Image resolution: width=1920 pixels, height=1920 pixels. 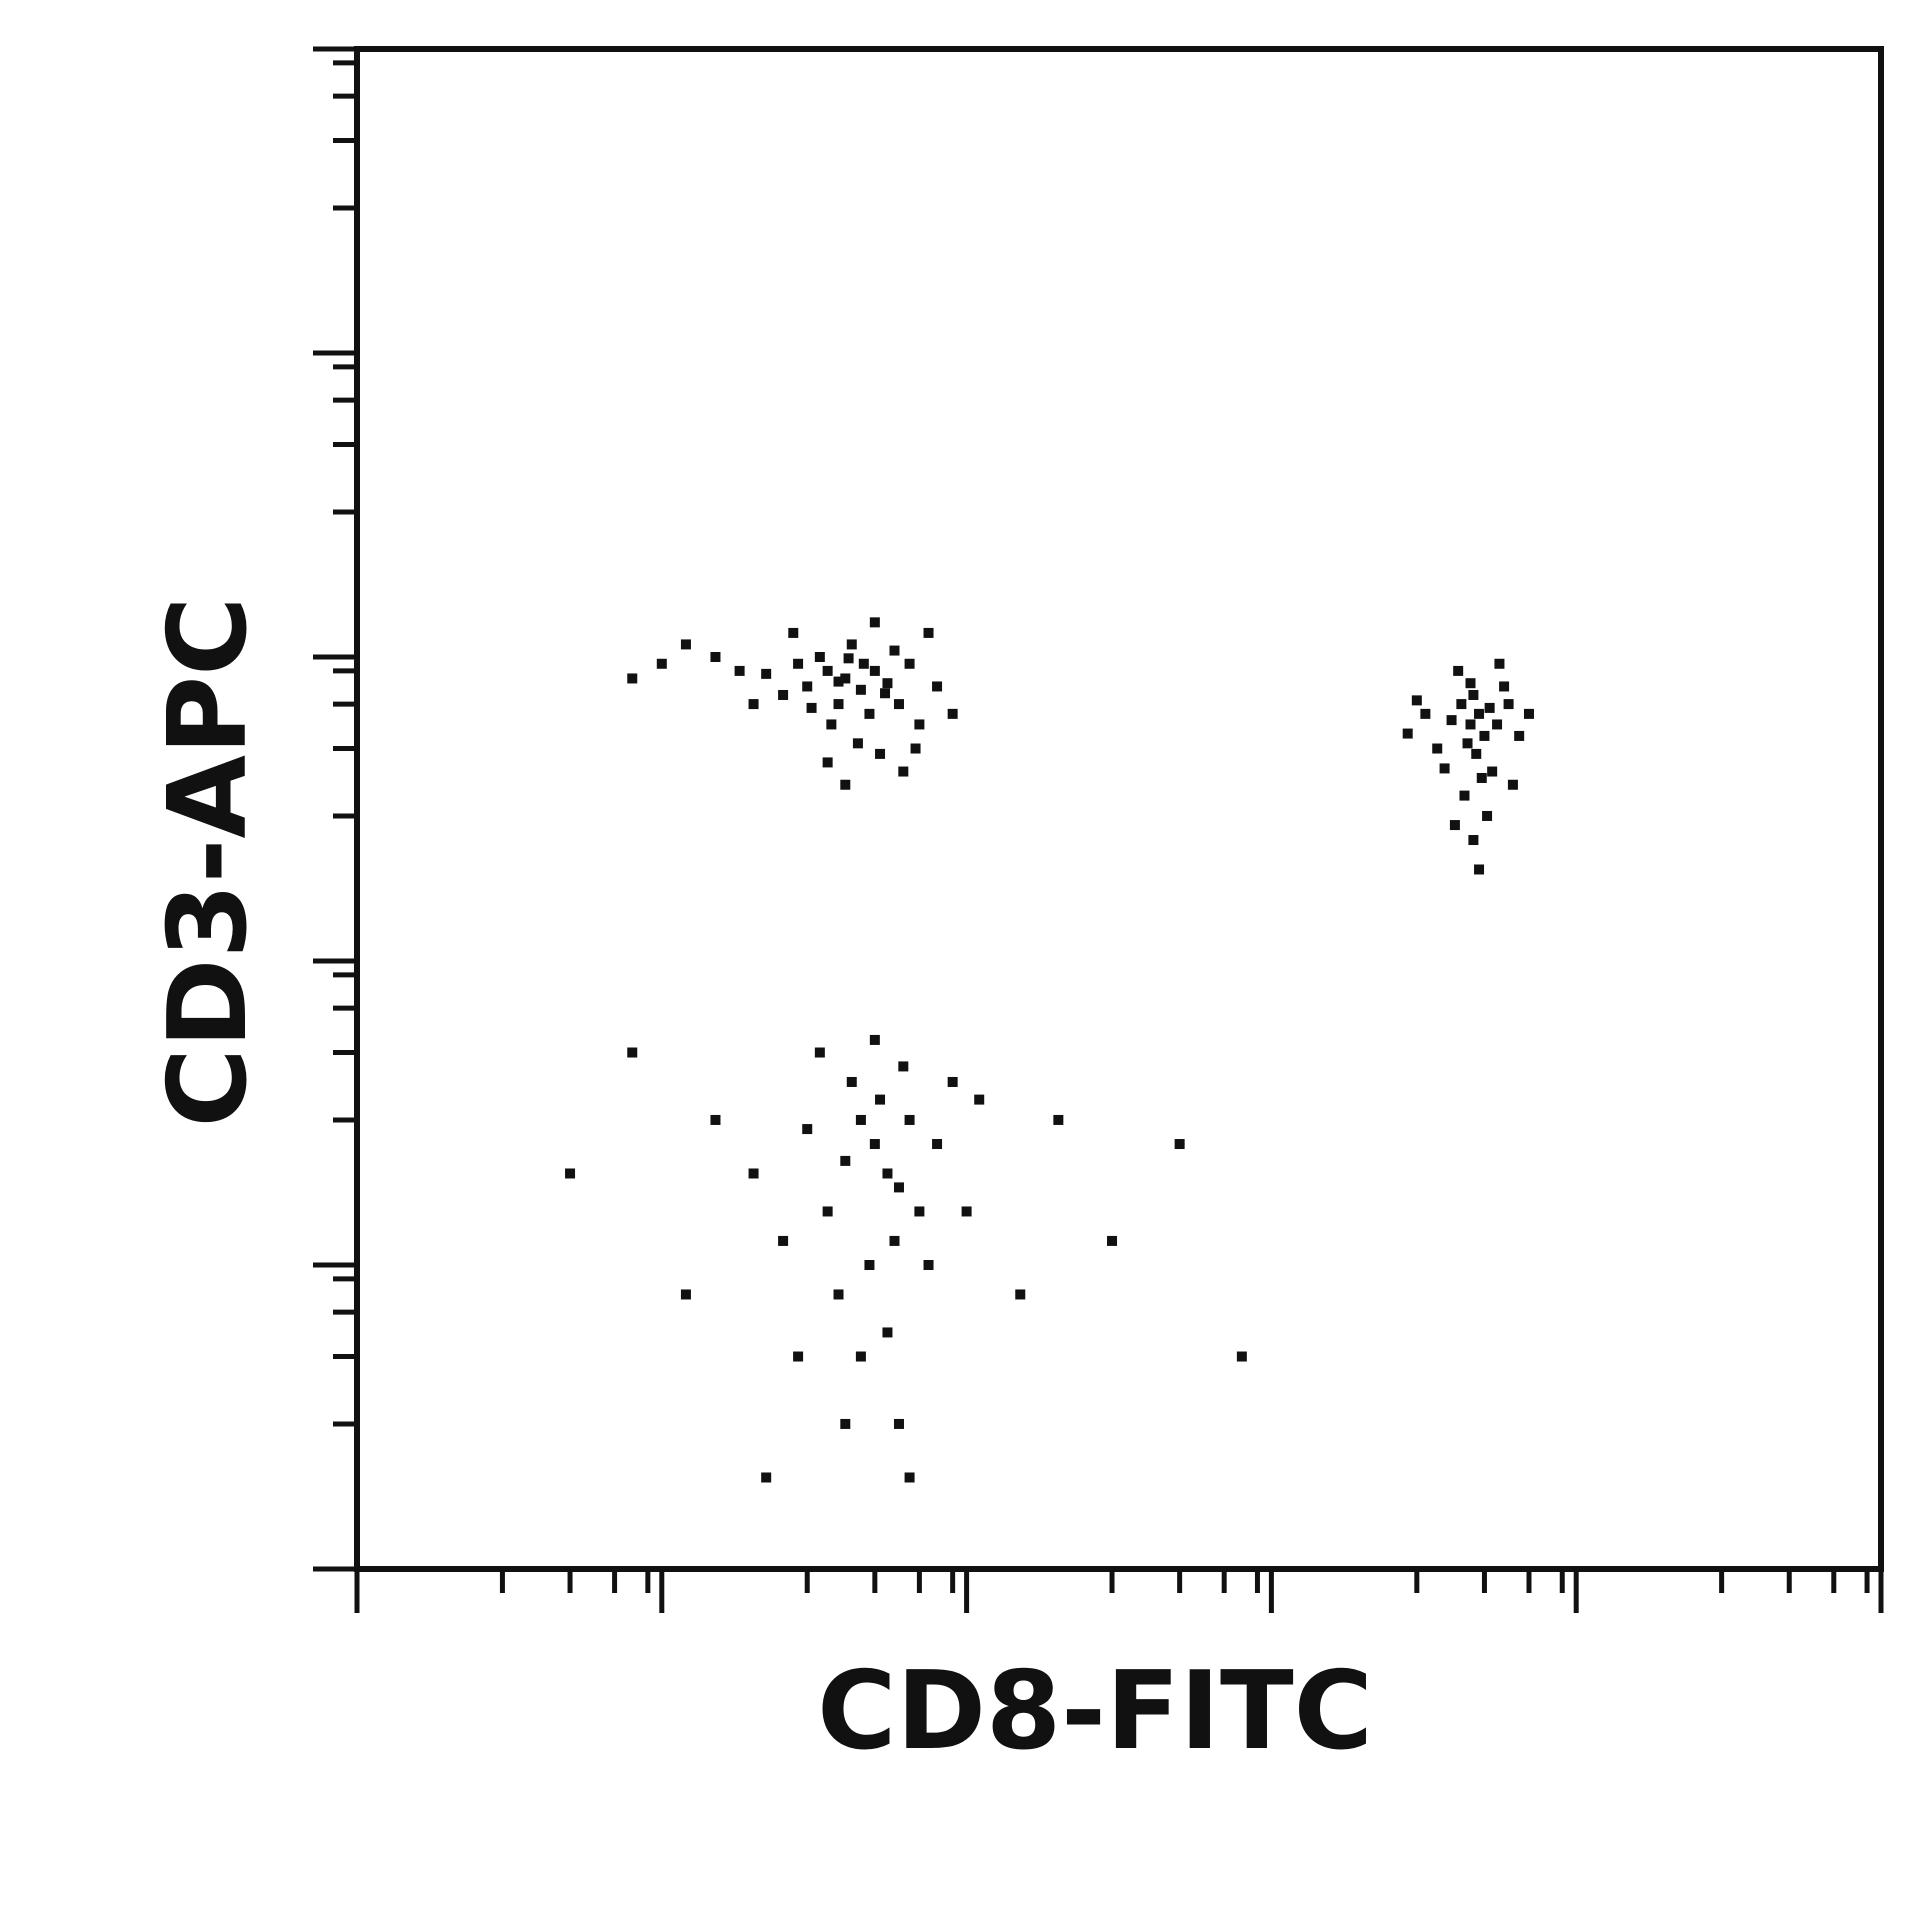 I want to click on x-axis-label: CD8-FITC, so click(x=1095, y=1711).